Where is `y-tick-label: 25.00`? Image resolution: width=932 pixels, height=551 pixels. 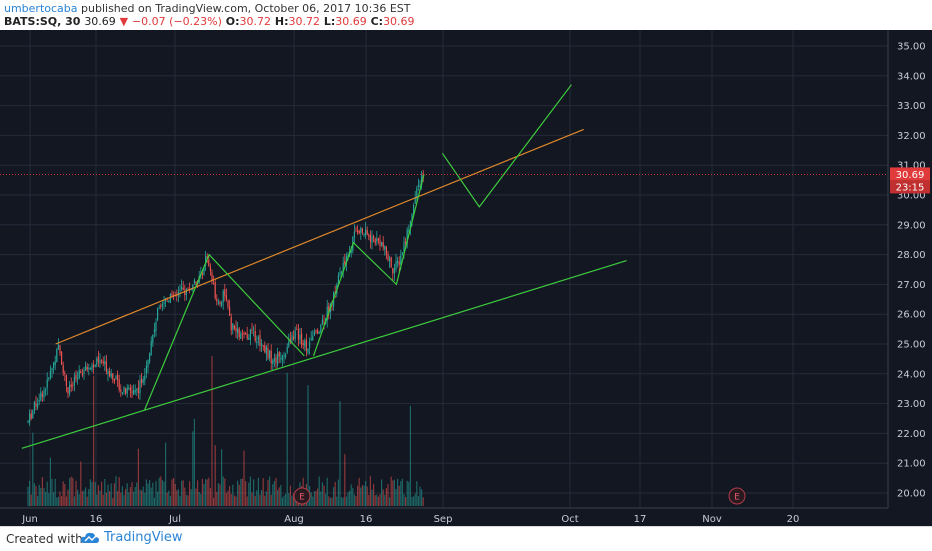 y-tick-label: 25.00 is located at coordinates (911, 345).